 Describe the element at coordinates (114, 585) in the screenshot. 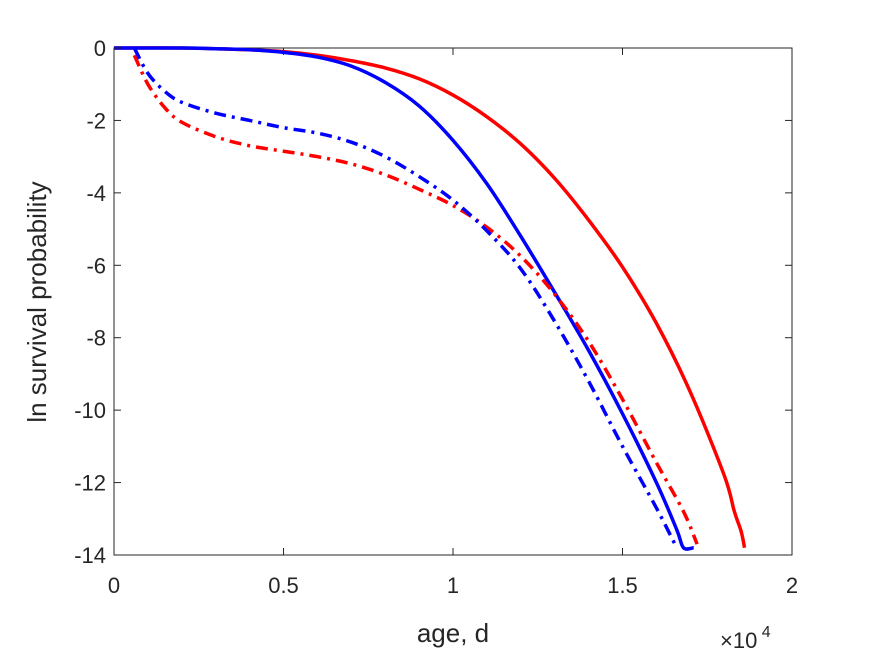

I see `x-tick-label: 0` at that location.